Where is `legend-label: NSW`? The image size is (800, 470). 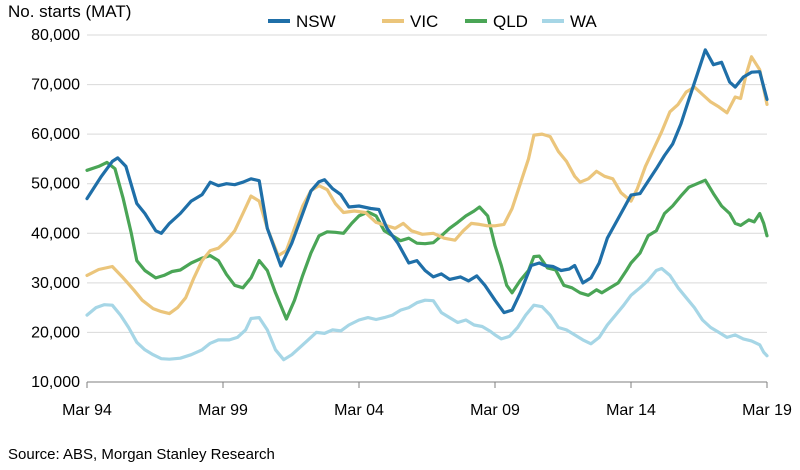 legend-label: NSW is located at coordinates (316, 21).